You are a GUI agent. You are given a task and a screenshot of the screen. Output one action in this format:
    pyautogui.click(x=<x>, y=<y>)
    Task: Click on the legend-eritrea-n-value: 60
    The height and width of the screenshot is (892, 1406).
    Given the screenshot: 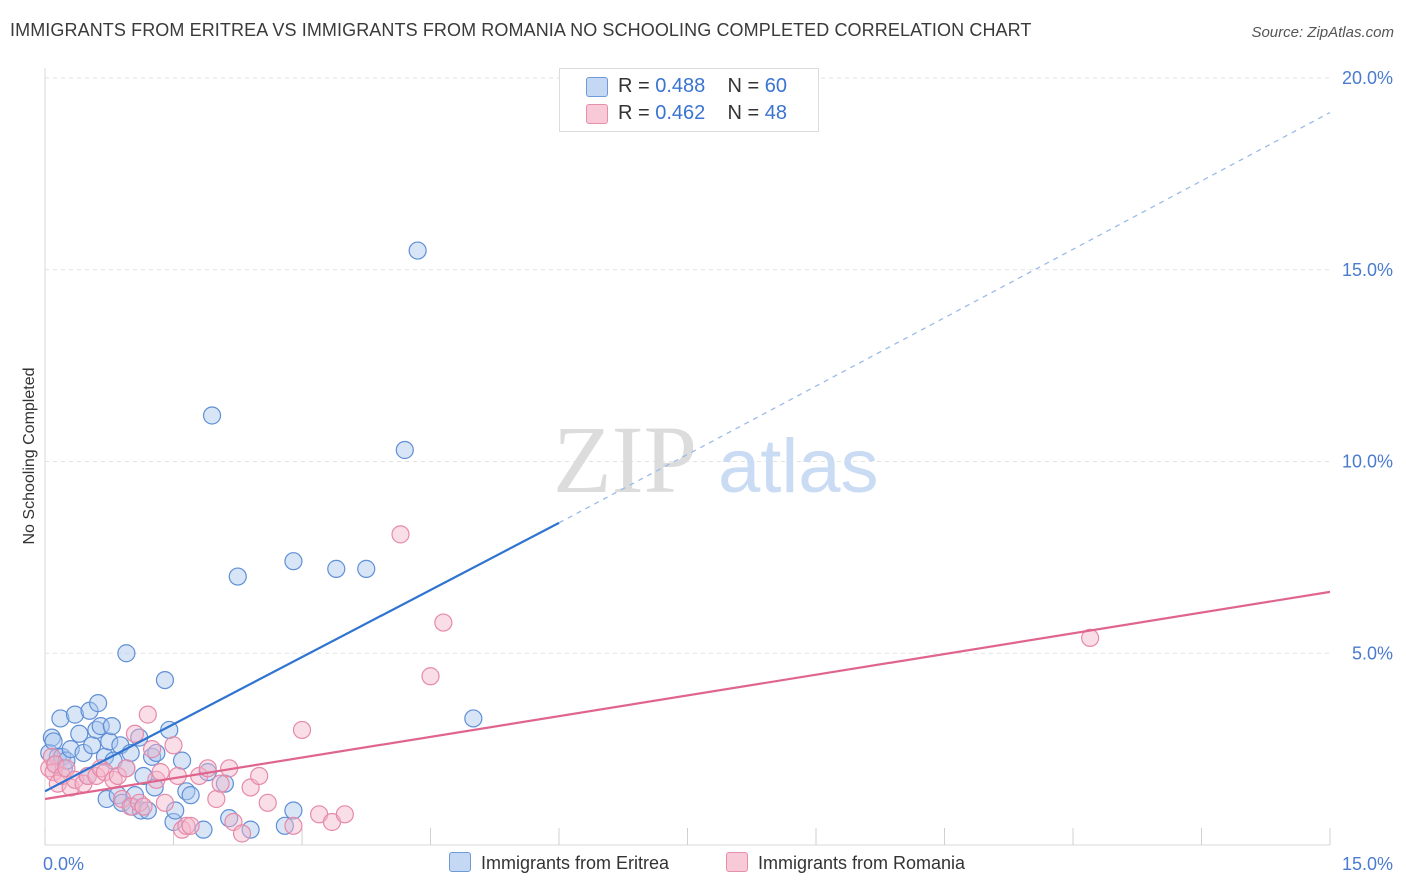 What is the action you would take?
    pyautogui.click(x=776, y=86)
    